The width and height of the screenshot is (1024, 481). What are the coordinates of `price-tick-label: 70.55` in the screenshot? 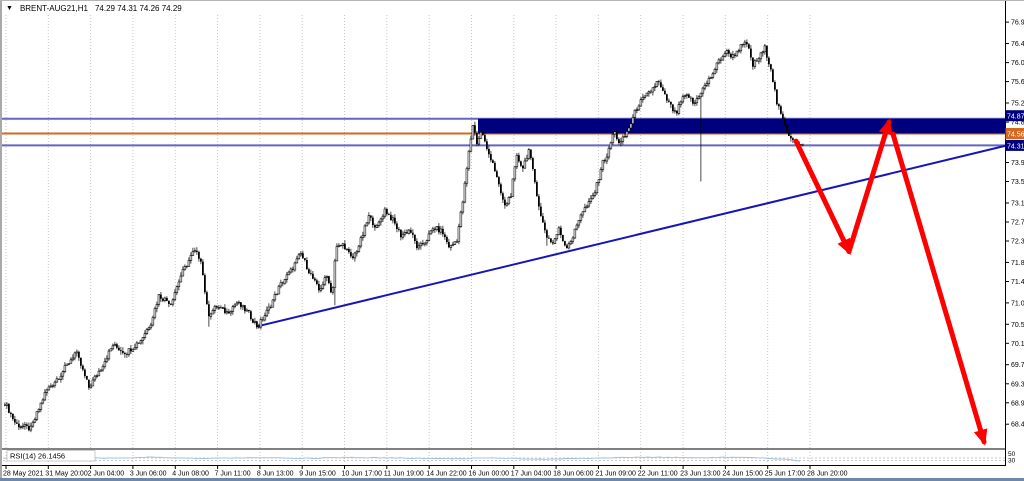 It's located at (1017, 325).